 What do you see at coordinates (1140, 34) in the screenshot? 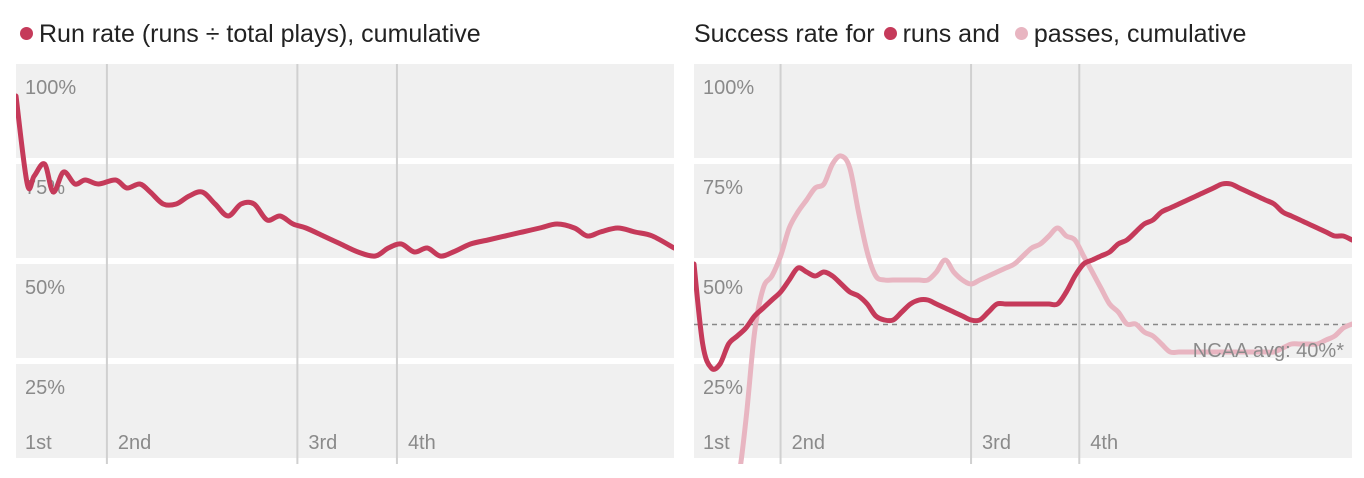
I see `right-title-post: passes, cumulative` at bounding box center [1140, 34].